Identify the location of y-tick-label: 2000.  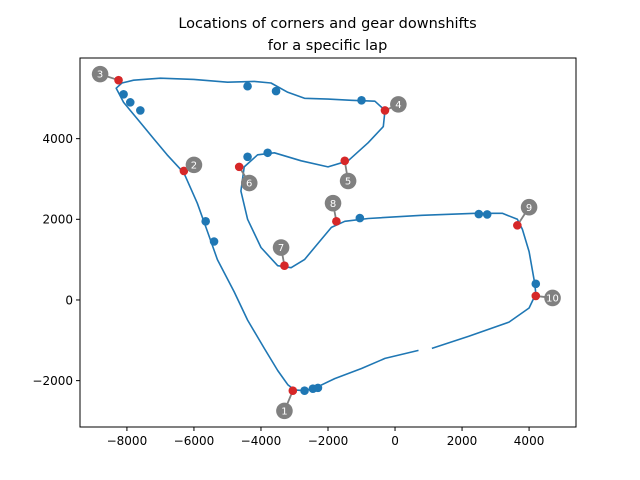
(57, 220).